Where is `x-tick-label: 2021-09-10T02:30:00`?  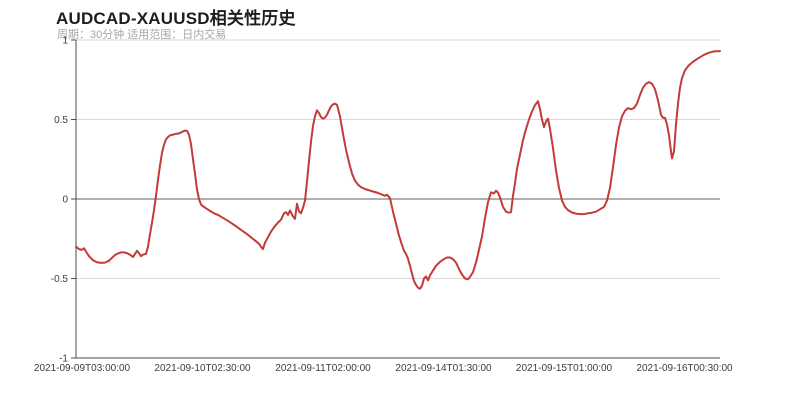 x-tick-label: 2021-09-10T02:30:00 is located at coordinates (202, 368).